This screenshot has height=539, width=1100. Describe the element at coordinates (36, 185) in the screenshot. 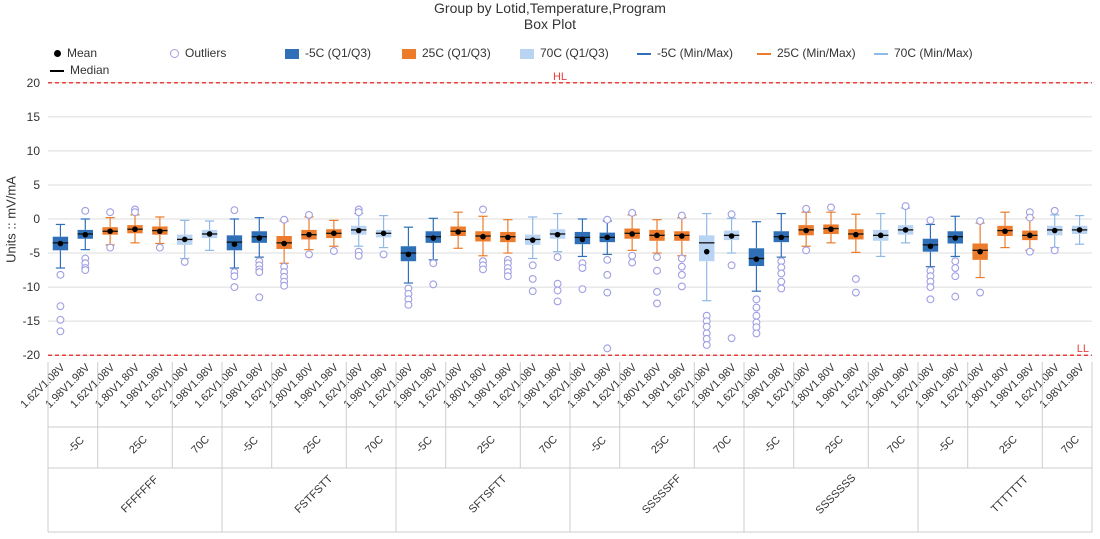

I see `y-tick-label: 5` at that location.